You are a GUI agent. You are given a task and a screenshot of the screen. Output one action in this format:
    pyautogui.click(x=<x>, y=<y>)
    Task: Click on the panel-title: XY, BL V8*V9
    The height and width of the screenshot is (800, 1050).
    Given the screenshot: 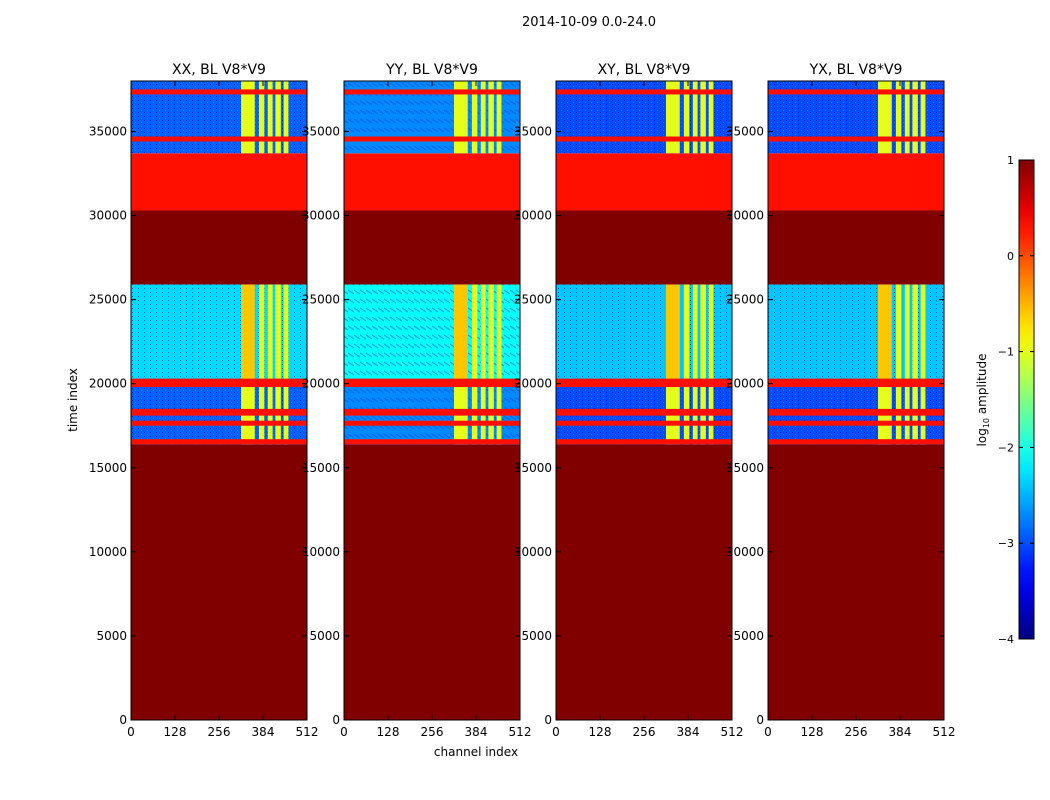 What is the action you would take?
    pyautogui.click(x=644, y=70)
    